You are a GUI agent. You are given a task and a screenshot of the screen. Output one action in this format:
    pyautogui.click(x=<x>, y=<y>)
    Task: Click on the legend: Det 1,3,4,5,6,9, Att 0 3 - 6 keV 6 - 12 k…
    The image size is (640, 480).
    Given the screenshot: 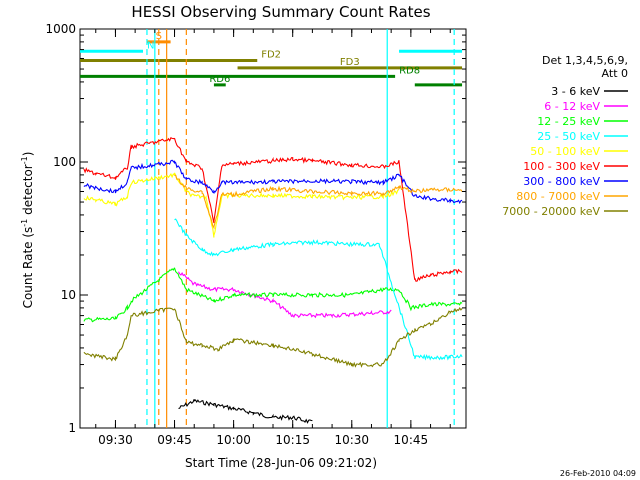 What is the action you would take?
    pyautogui.click(x=565, y=136)
    